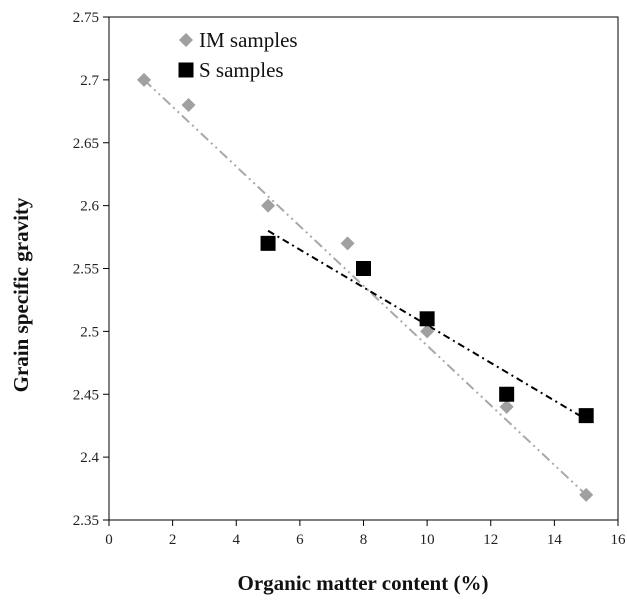 Image resolution: width=627 pixels, height=604 pixels. Describe the element at coordinates (86, 18) in the screenshot. I see `y-tick-label: 2.75` at that location.